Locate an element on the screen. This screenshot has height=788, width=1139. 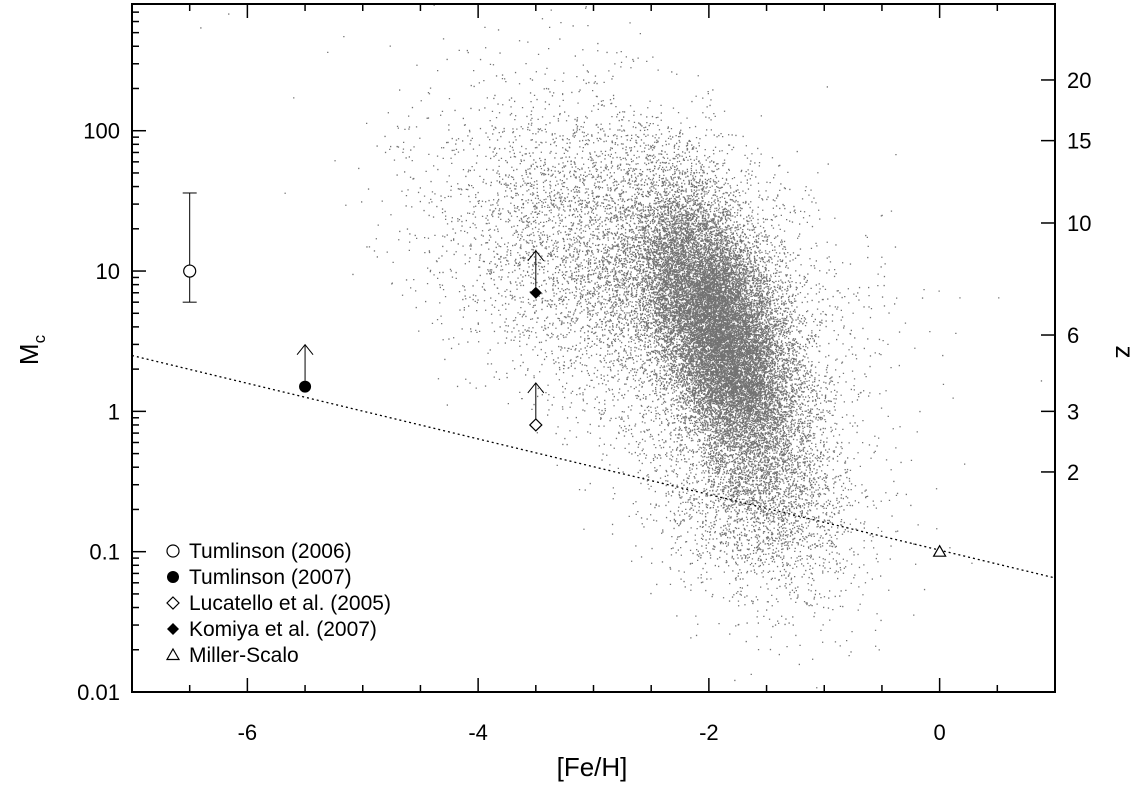
z-tick-label: 20 is located at coordinates (1079, 80).